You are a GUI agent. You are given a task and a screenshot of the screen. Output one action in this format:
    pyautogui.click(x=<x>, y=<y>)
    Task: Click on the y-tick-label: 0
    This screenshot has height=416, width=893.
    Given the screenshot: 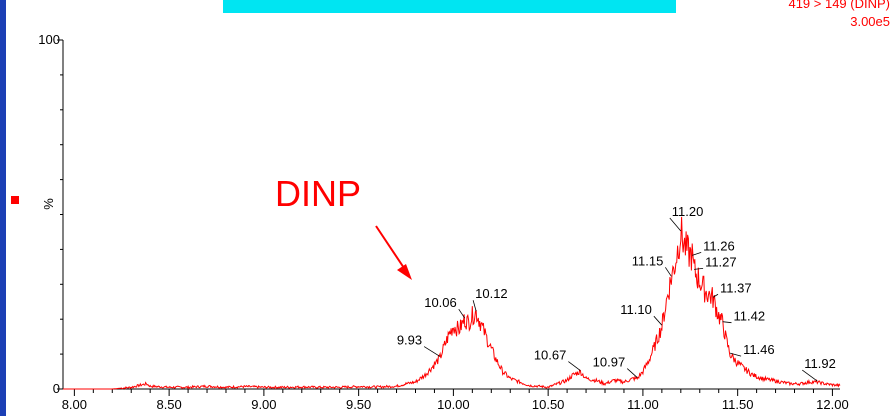 What is the action you would take?
    pyautogui.click(x=56, y=388)
    